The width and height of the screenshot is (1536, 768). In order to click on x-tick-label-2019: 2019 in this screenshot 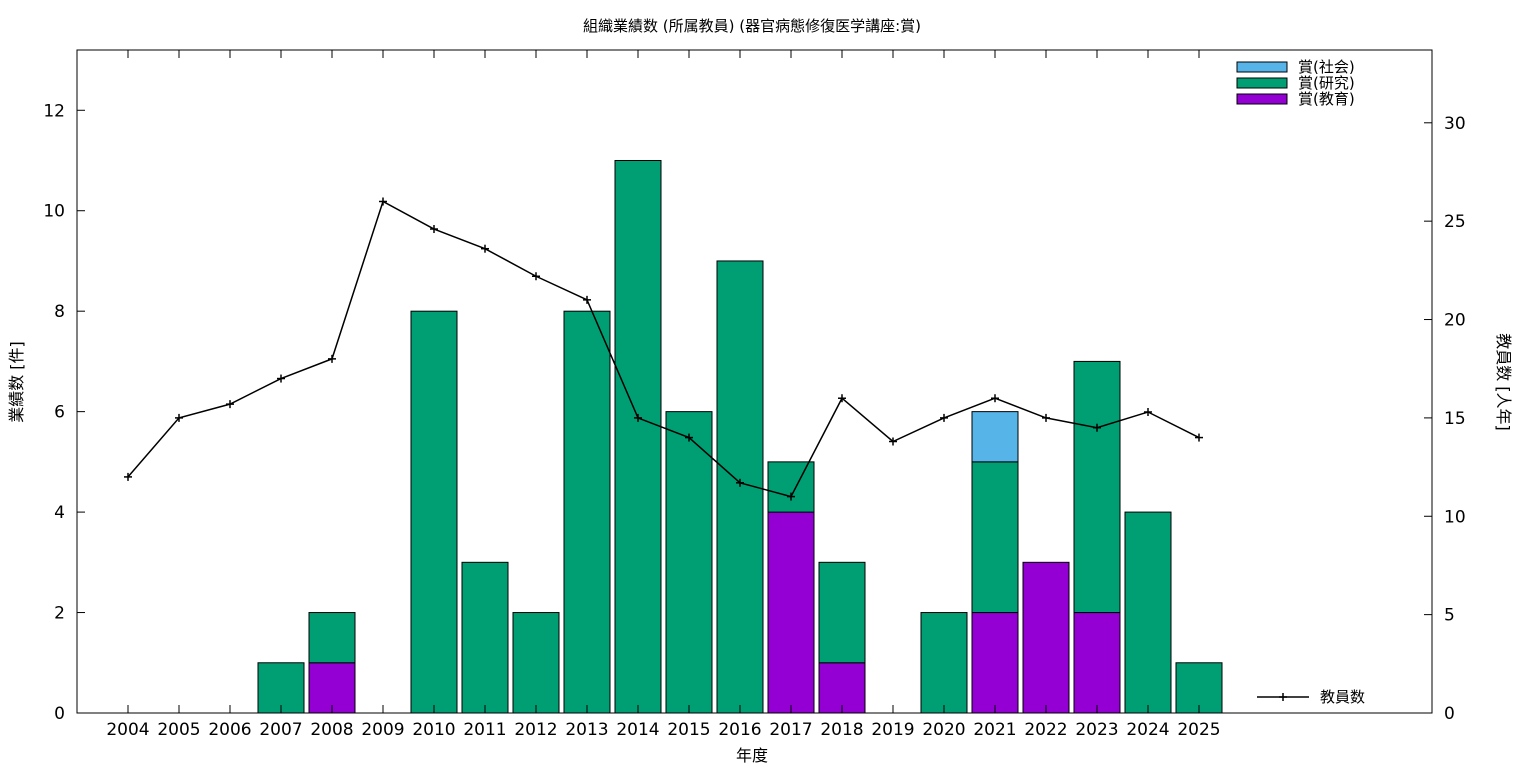, I will do `click(892, 730)`.